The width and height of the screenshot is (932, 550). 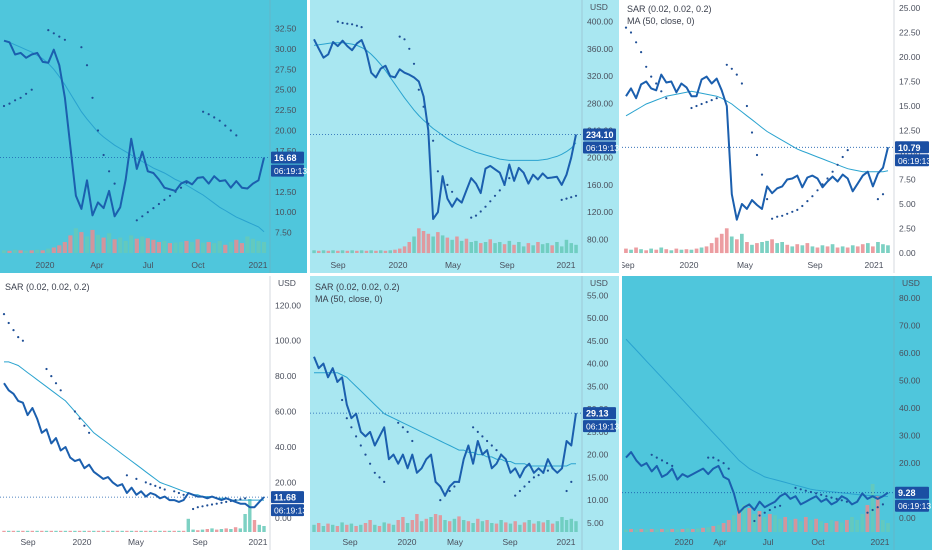 What do you see at coordinates (357, 287) in the screenshot?
I see `indicator-legend: SAR (0.02, 0.02, 0.2)` at bounding box center [357, 287].